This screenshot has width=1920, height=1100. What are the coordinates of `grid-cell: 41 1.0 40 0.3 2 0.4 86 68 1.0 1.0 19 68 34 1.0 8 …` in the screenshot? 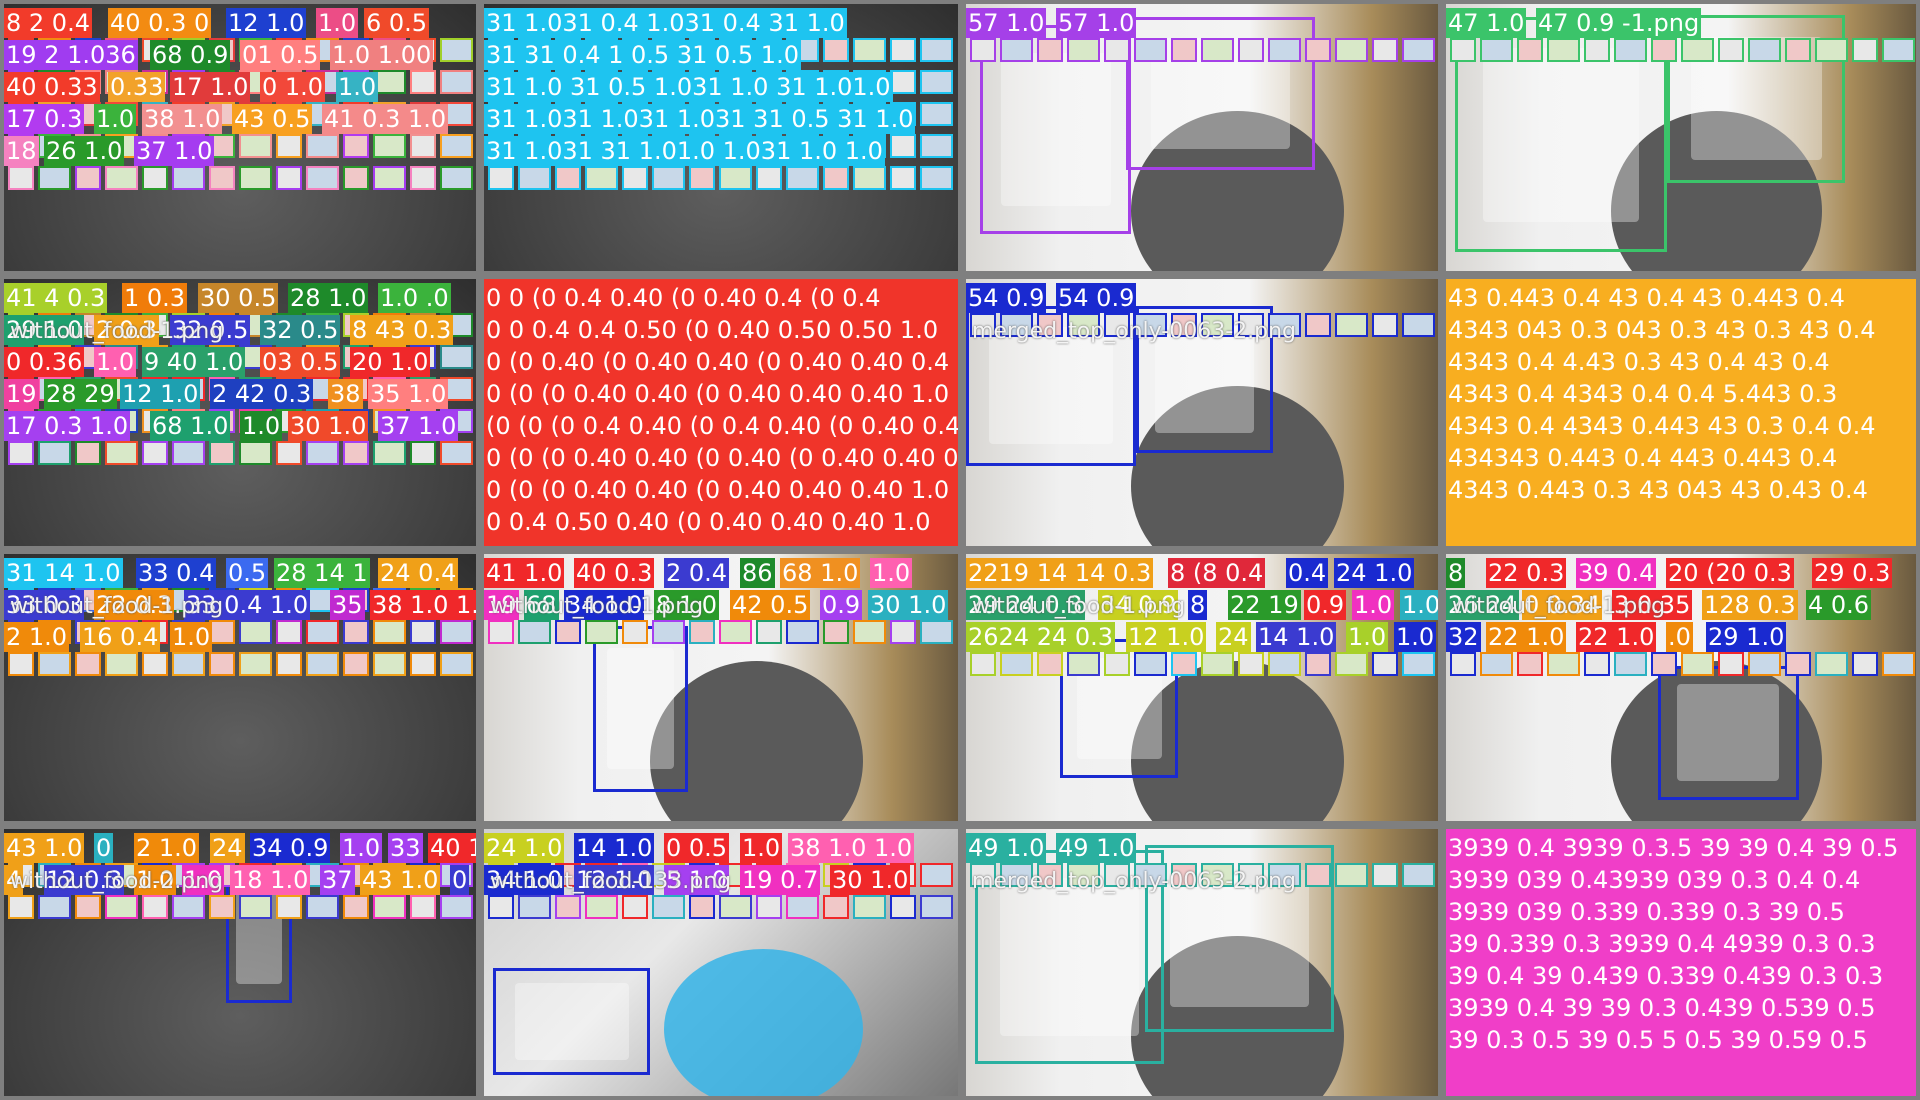 It's located at (721, 687).